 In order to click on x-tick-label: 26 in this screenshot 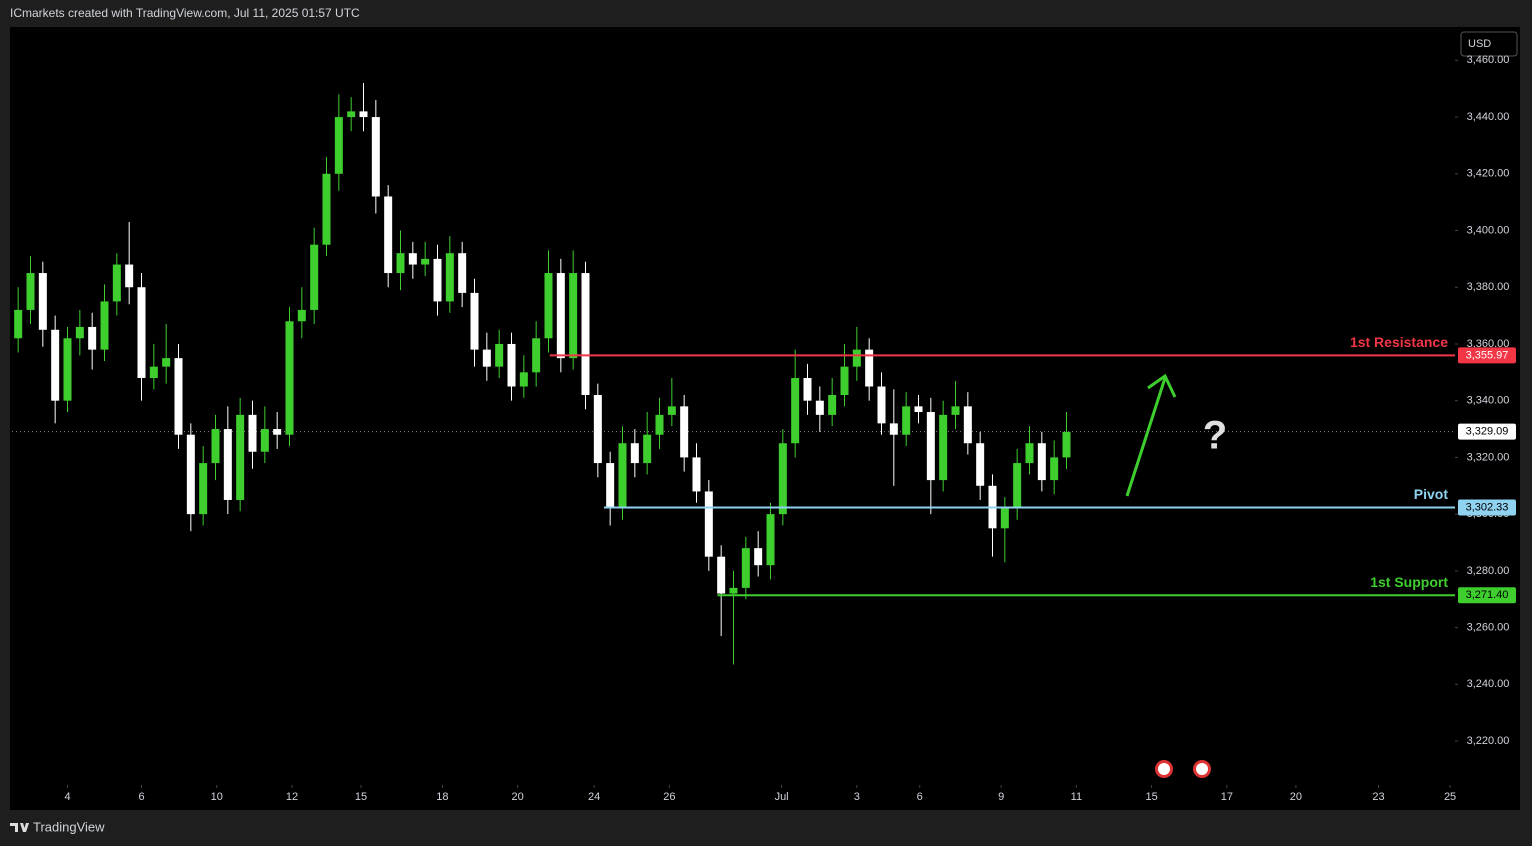, I will do `click(669, 797)`.